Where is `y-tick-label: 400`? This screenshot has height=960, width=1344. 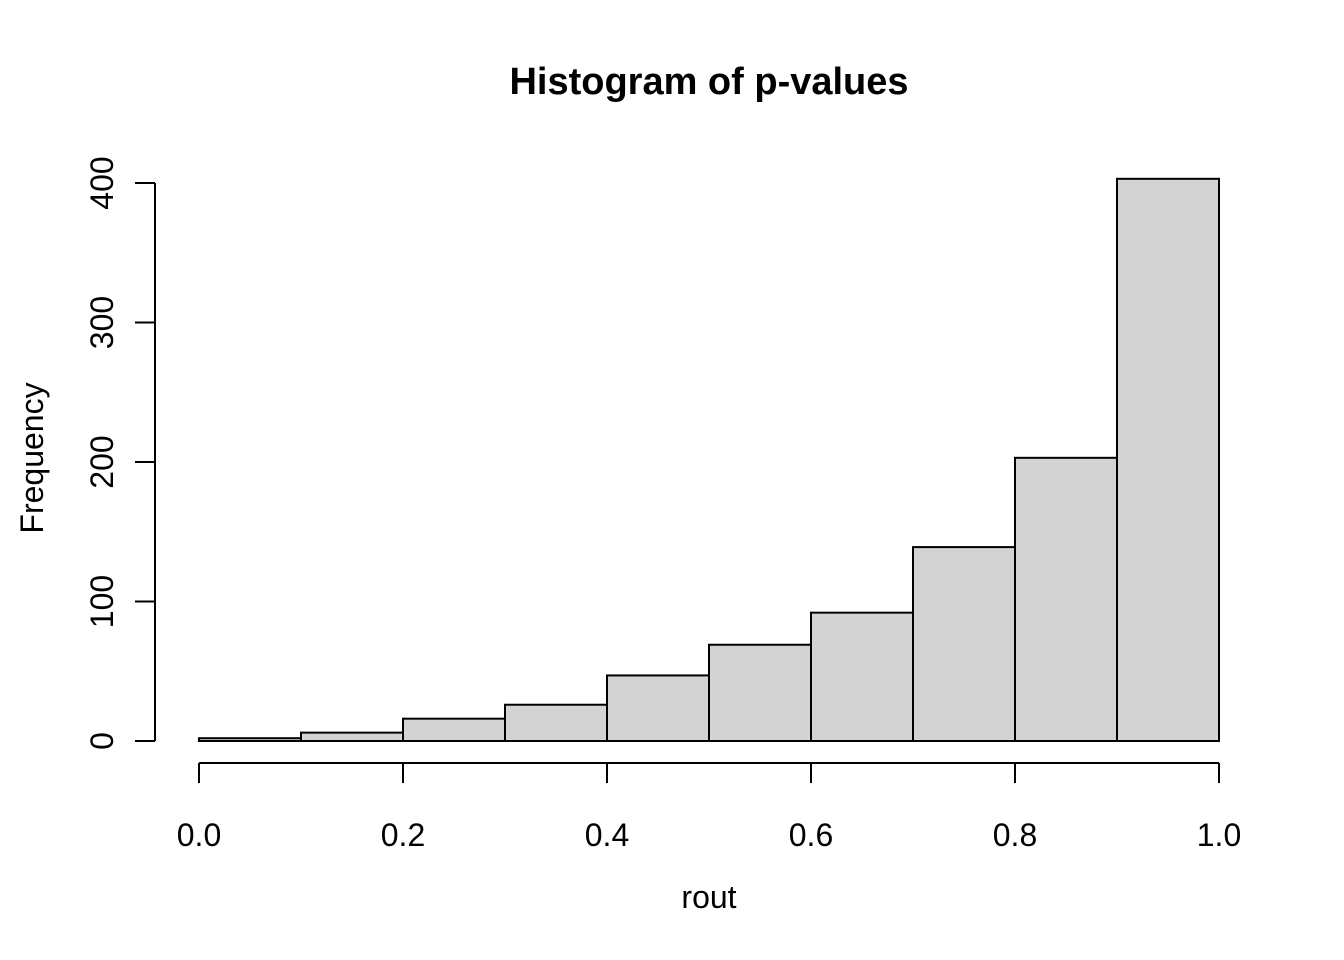
y-tick-label: 400 is located at coordinates (102, 182).